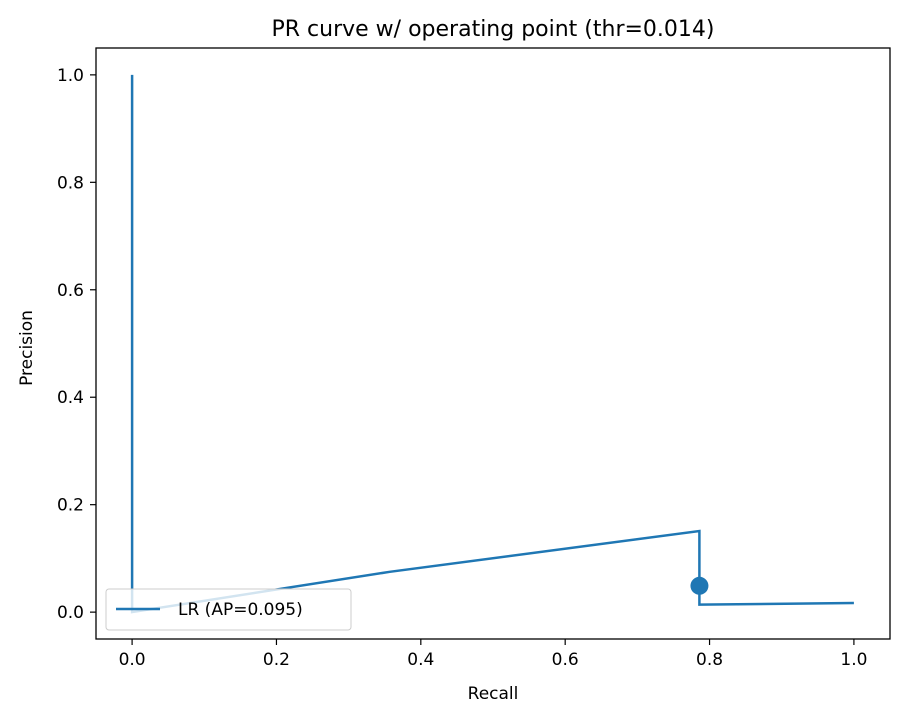  What do you see at coordinates (132, 660) in the screenshot?
I see `x-tick-label: 0.0` at bounding box center [132, 660].